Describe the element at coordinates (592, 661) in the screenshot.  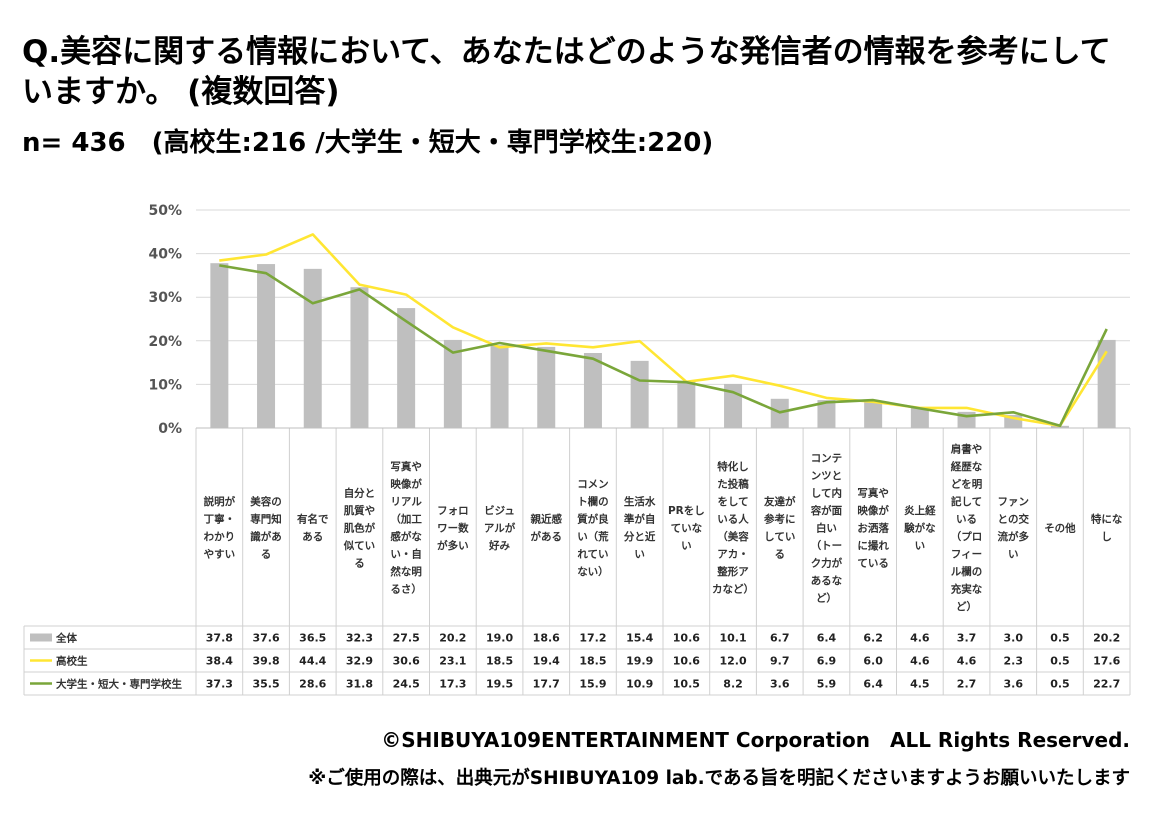
I see `data-label: 18.5` at that location.